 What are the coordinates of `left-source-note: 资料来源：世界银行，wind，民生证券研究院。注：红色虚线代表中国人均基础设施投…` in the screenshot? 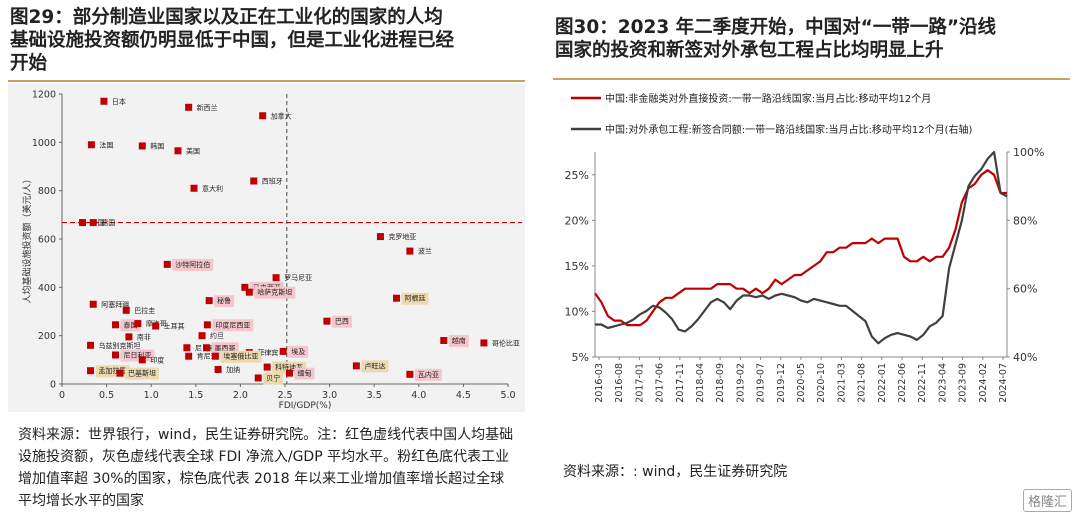 It's located at (266, 468).